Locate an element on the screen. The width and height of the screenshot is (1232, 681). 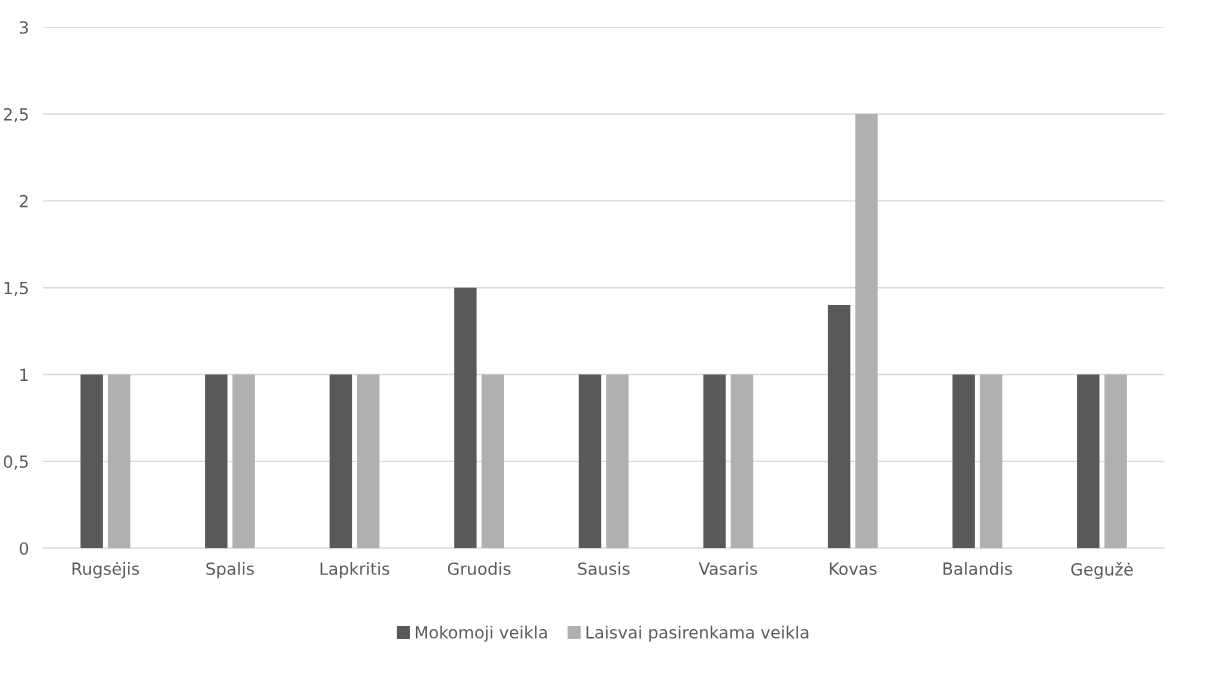
x-tick-label: Lapkritis is located at coordinates (355, 570).